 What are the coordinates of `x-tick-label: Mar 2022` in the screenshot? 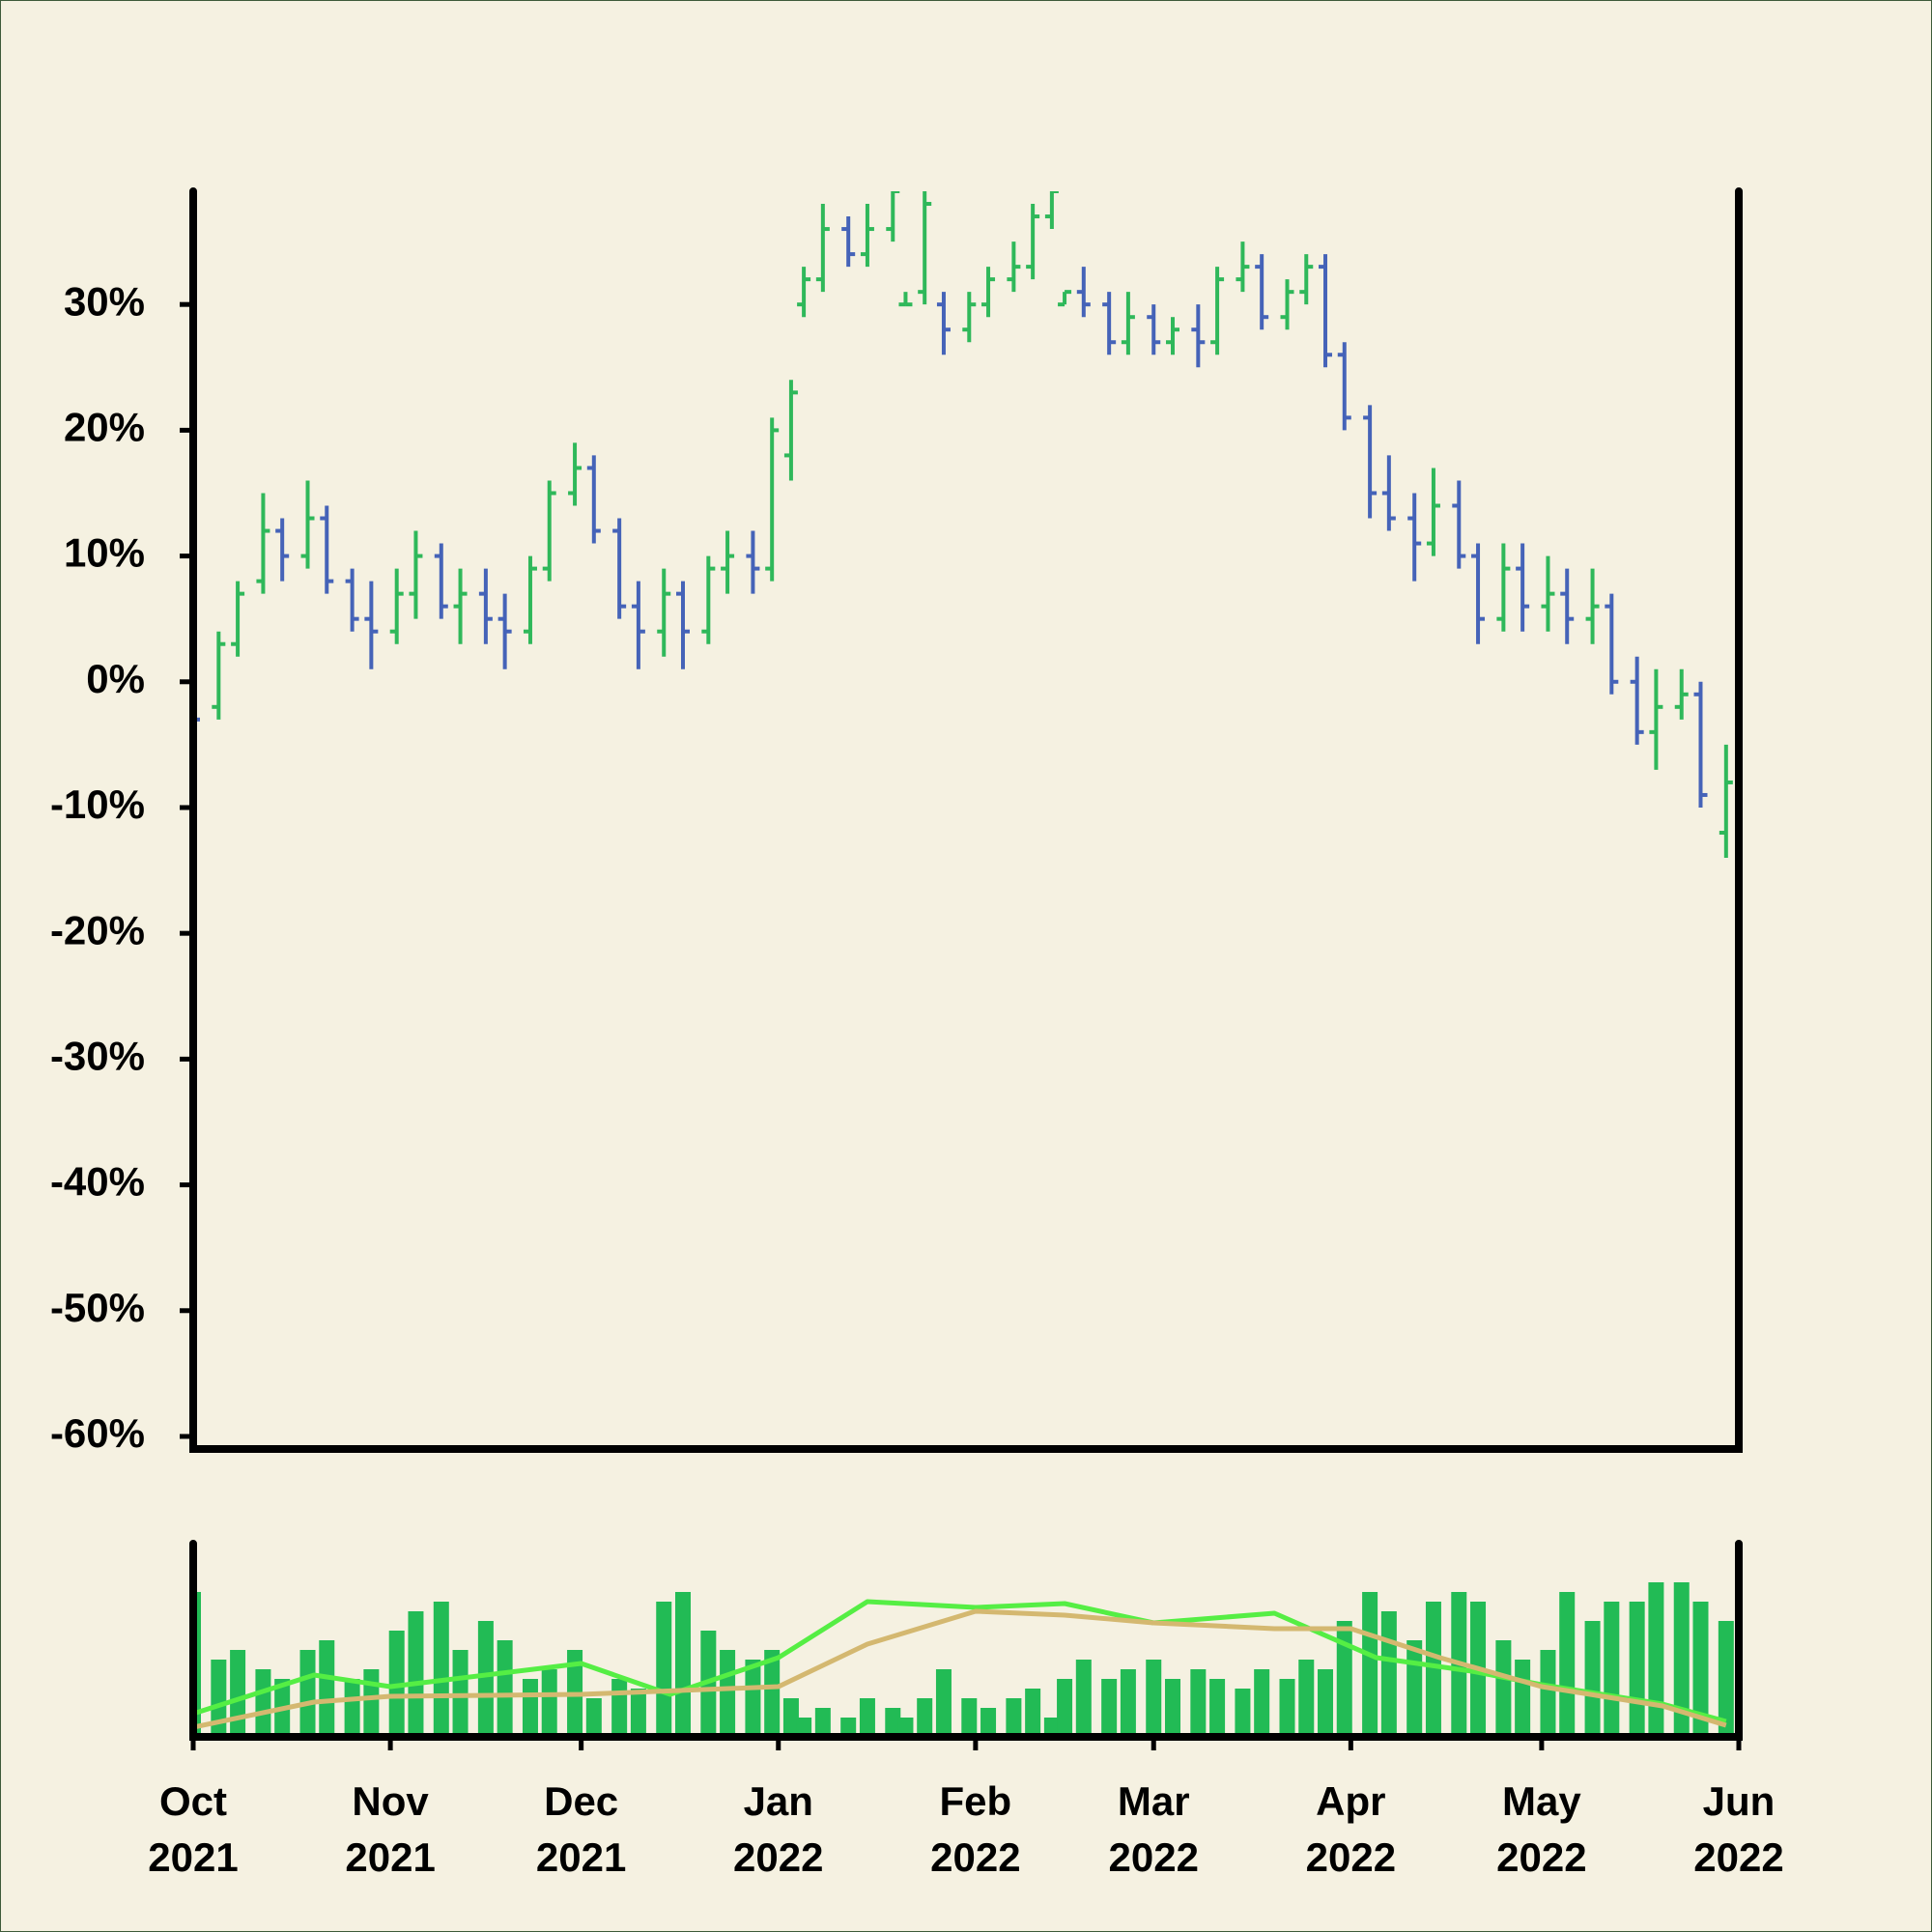 It's located at (1154, 1829).